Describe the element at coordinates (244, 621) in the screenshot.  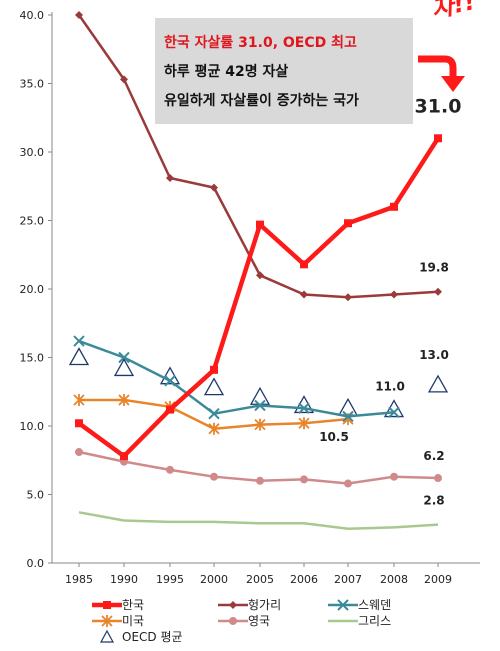
I see `legend-item-5: 영국` at that location.